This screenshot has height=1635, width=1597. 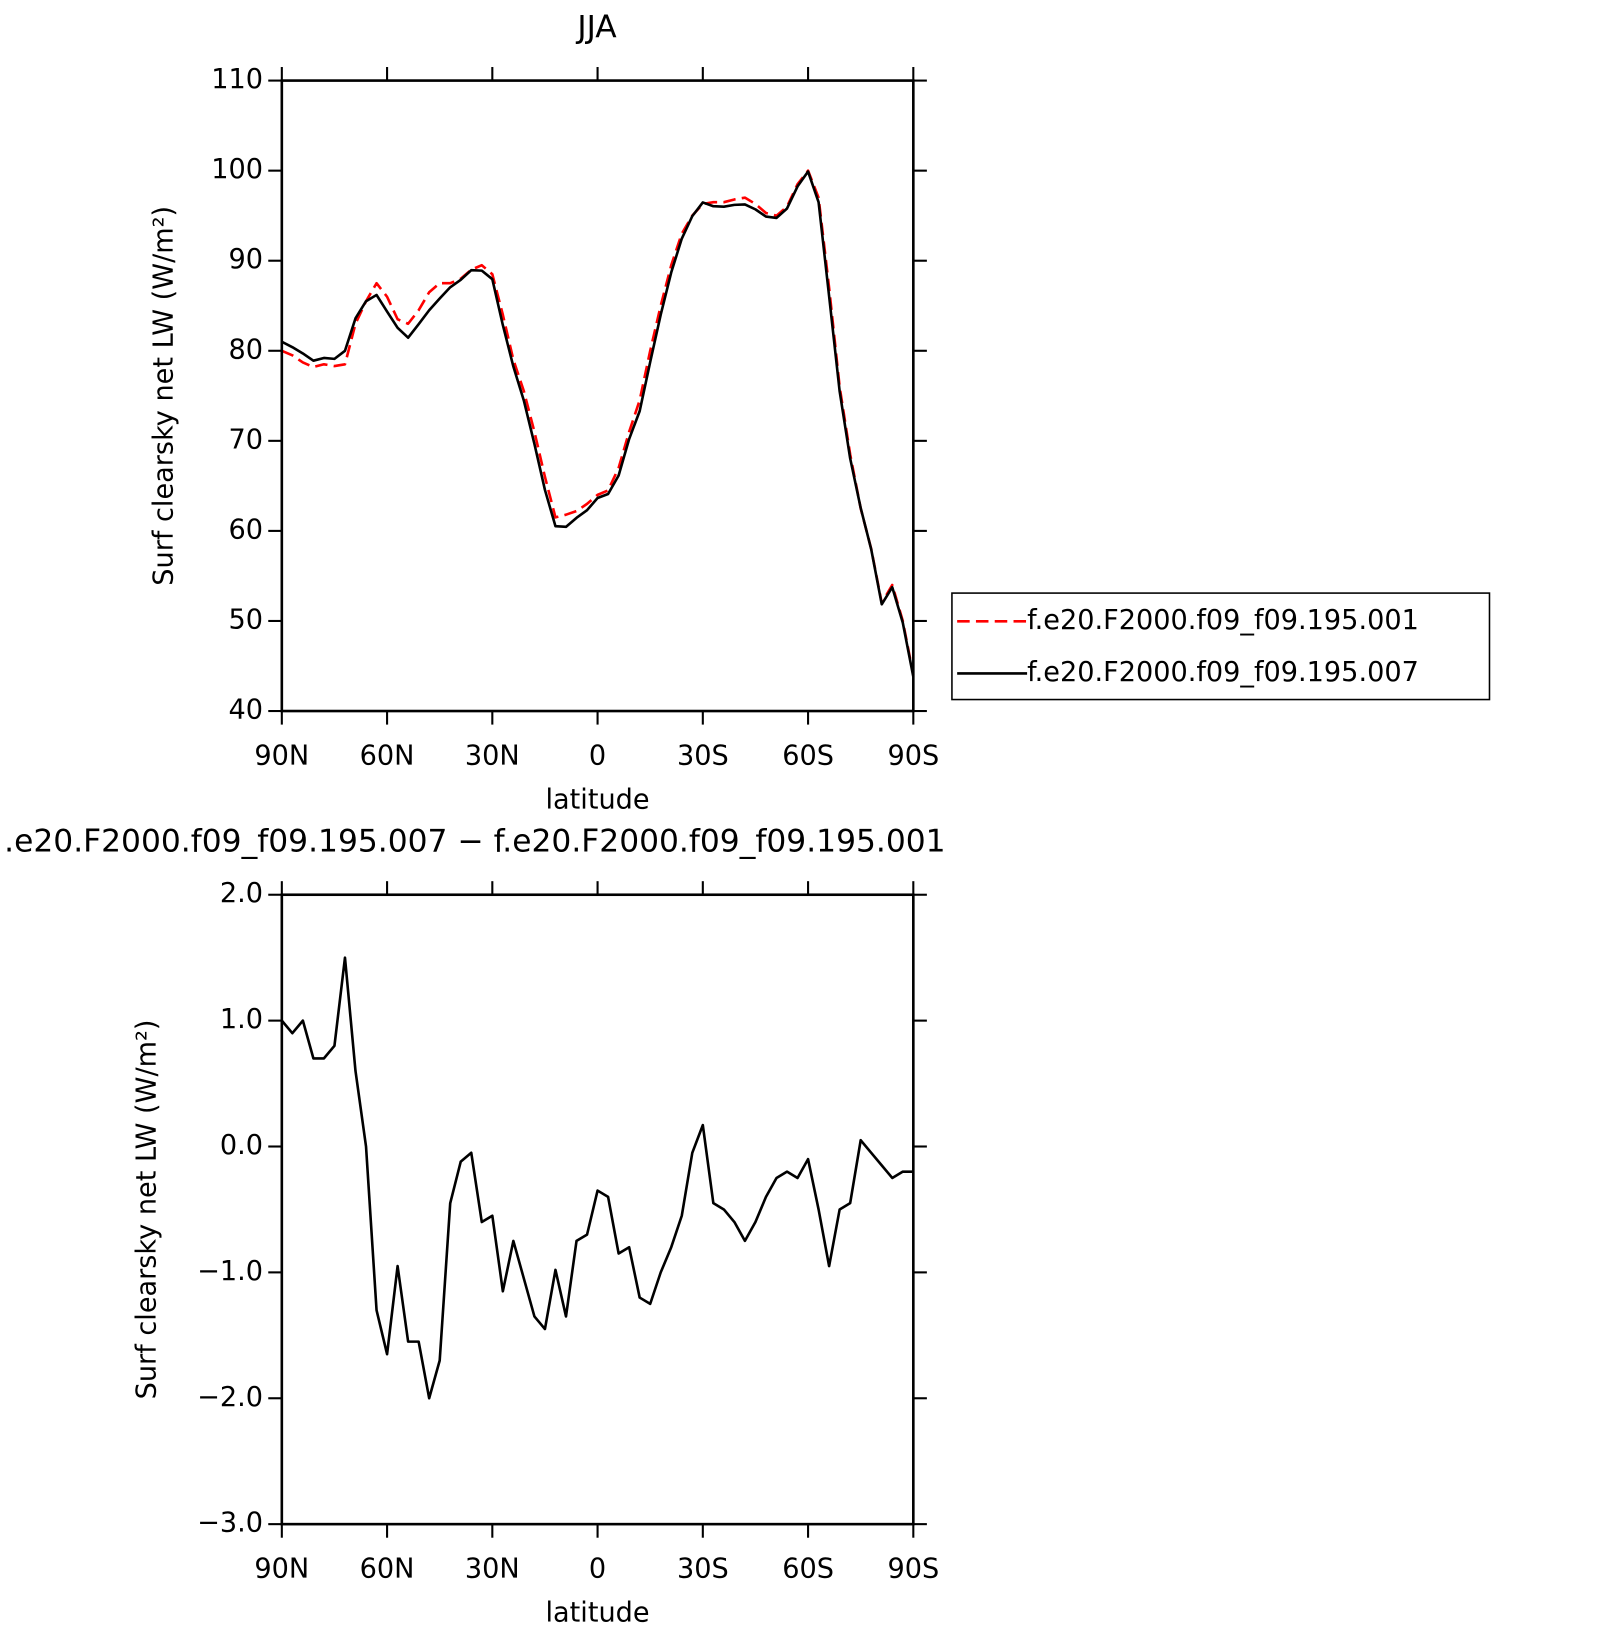 What do you see at coordinates (246, 529) in the screenshot?
I see `y-tick-label: 60` at bounding box center [246, 529].